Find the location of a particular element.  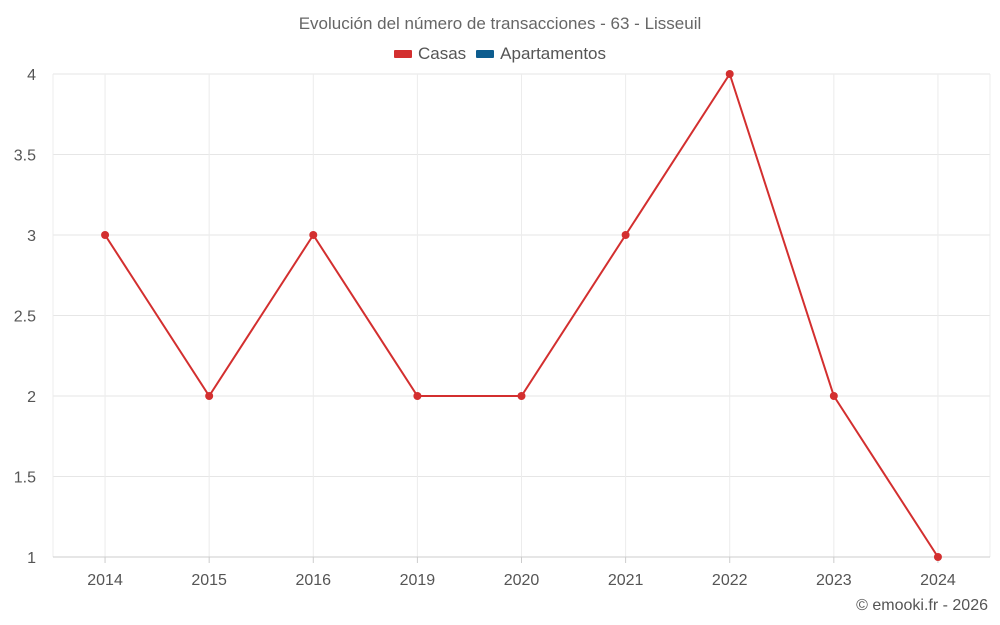

y-tick-label: 1.5 is located at coordinates (25, 478).